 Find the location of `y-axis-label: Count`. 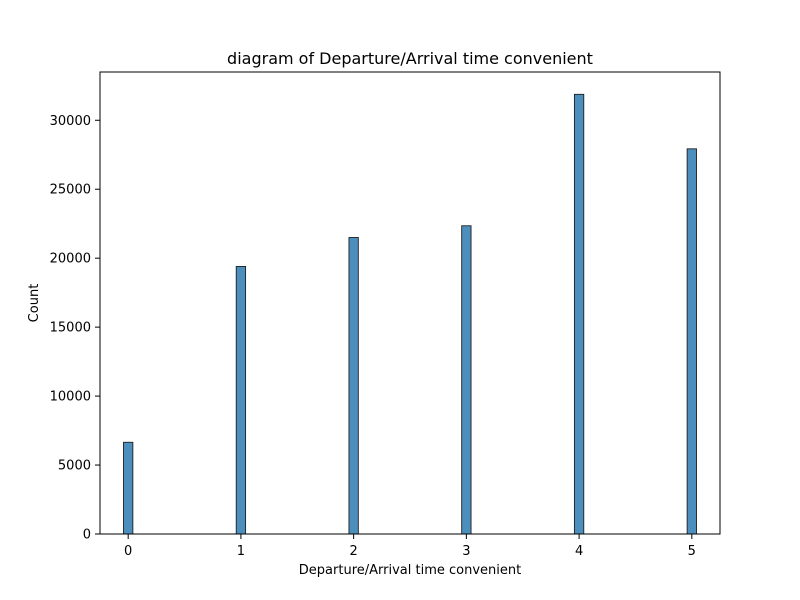

y-axis-label: Count is located at coordinates (34, 303).